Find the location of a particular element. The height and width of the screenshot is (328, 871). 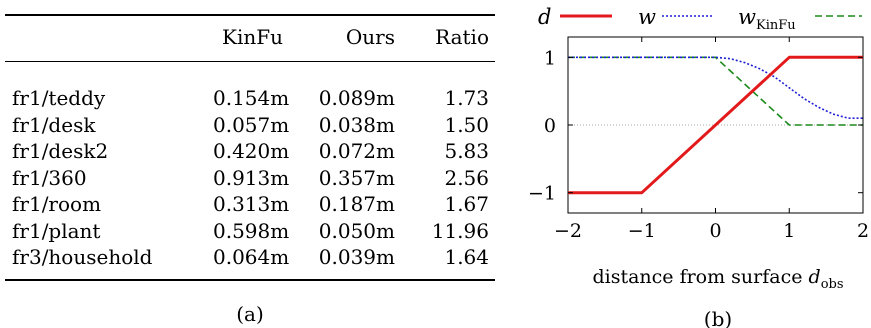

table-cell-ours-error: 0.072m is located at coordinates (356, 151).